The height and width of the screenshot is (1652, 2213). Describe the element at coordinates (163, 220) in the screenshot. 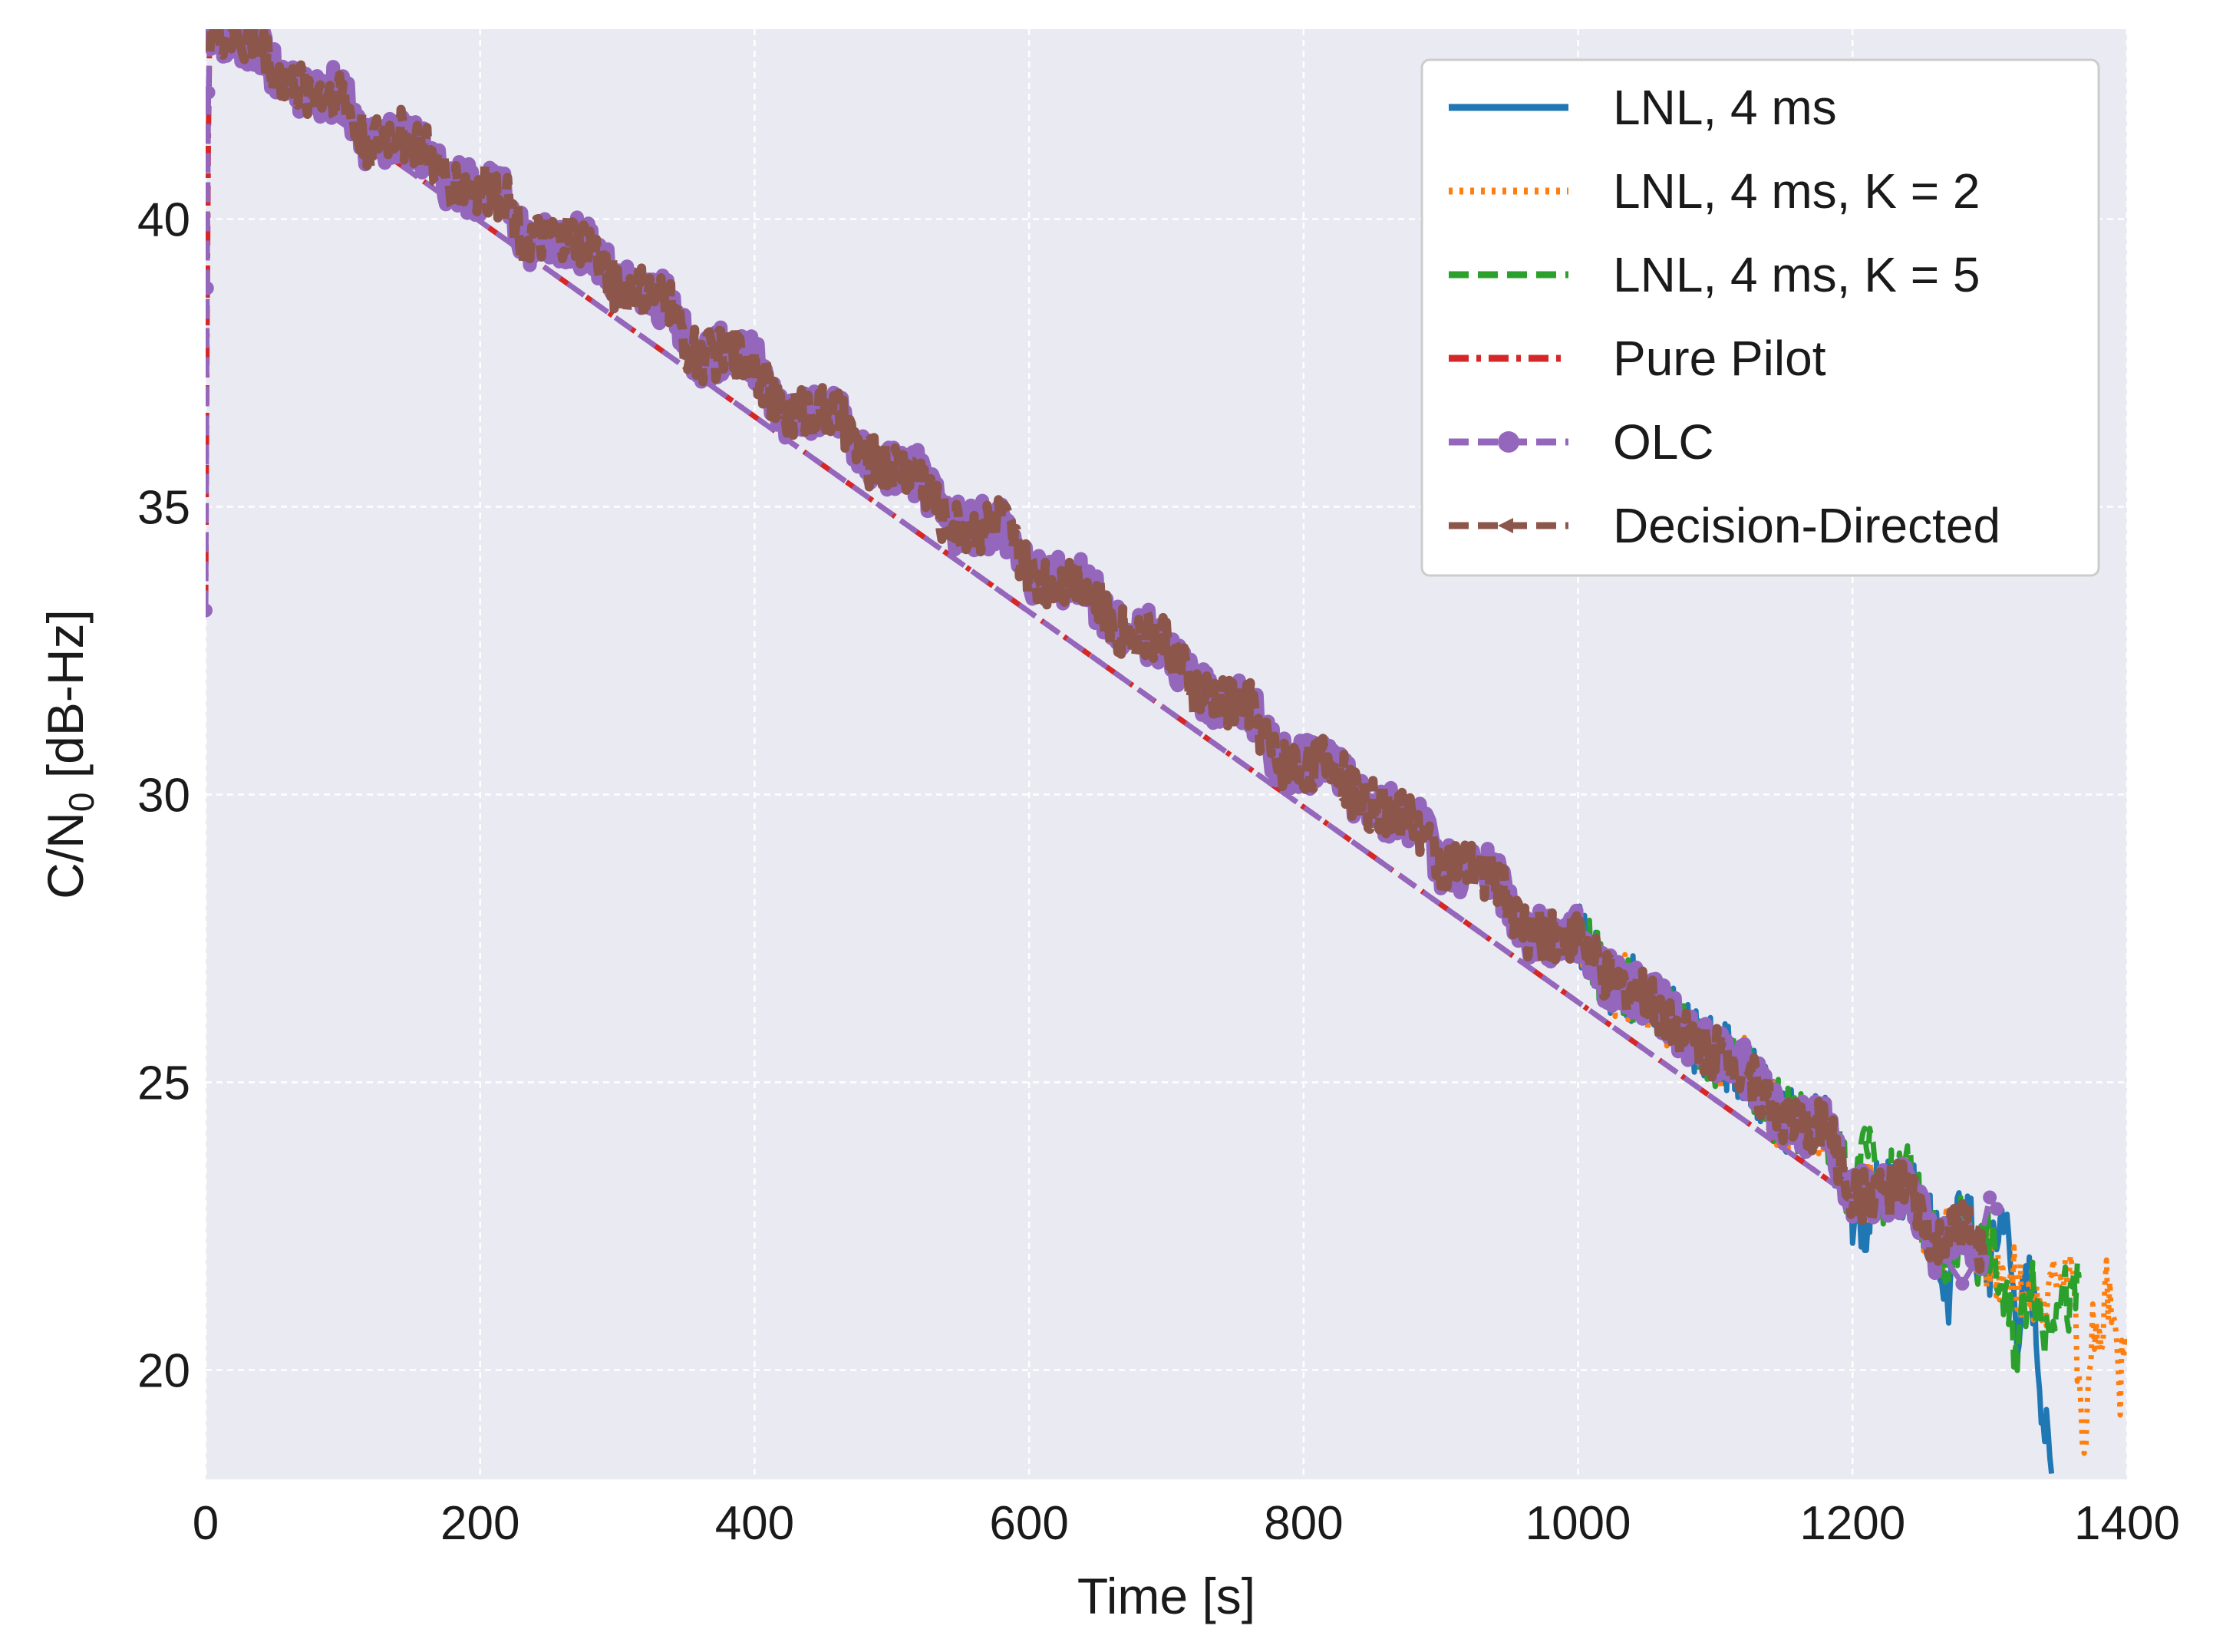

I see `y-tick-label: 40` at that location.